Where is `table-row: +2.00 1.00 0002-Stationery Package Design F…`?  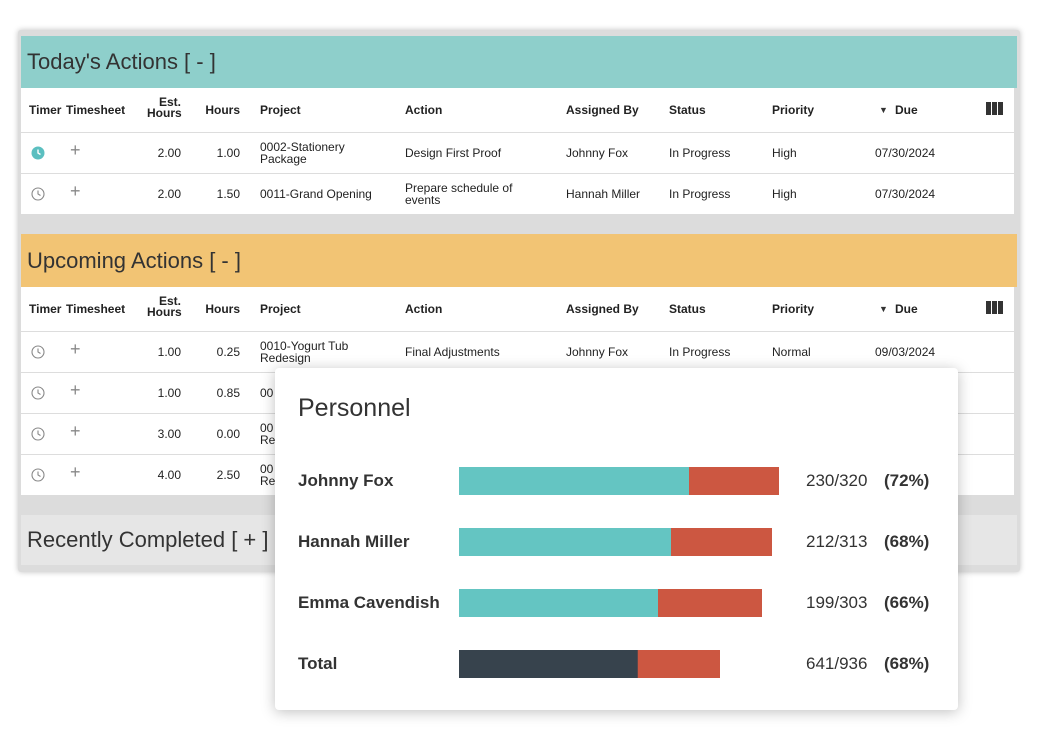
table-row: +2.00 1.00 0002-Stationery Package Design F… is located at coordinates (517, 153).